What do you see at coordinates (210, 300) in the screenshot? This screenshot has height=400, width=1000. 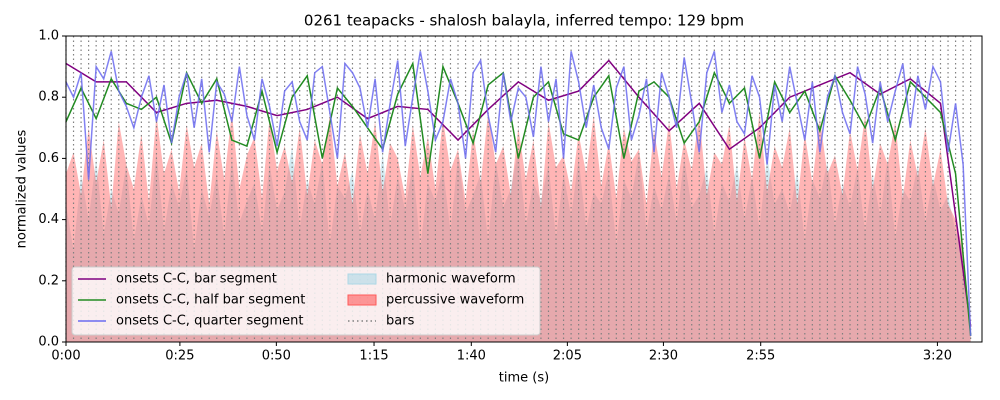 I see `legend-label: onsets C-C, half bar segment` at bounding box center [210, 300].